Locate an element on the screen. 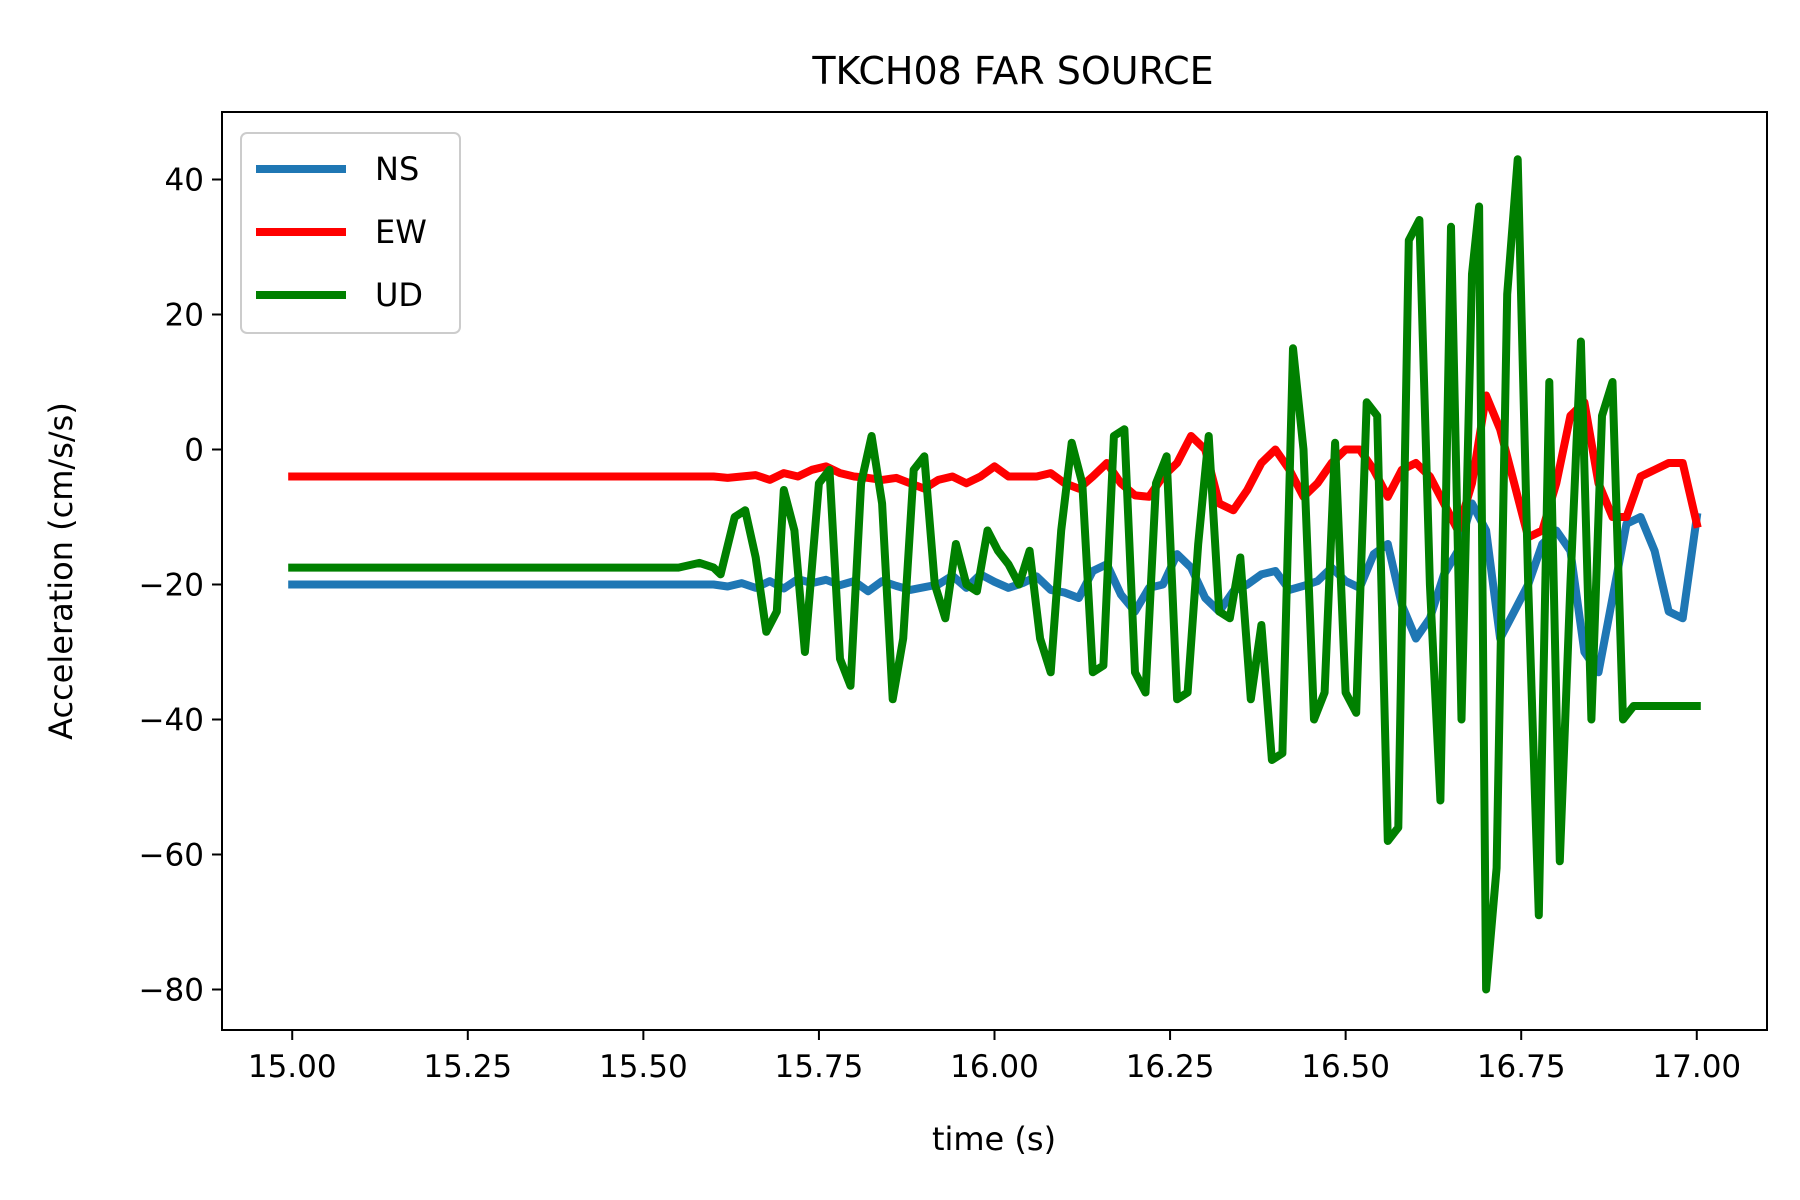 This screenshot has width=1800, height=1200. y-tick-label: −60 is located at coordinates (171, 856).